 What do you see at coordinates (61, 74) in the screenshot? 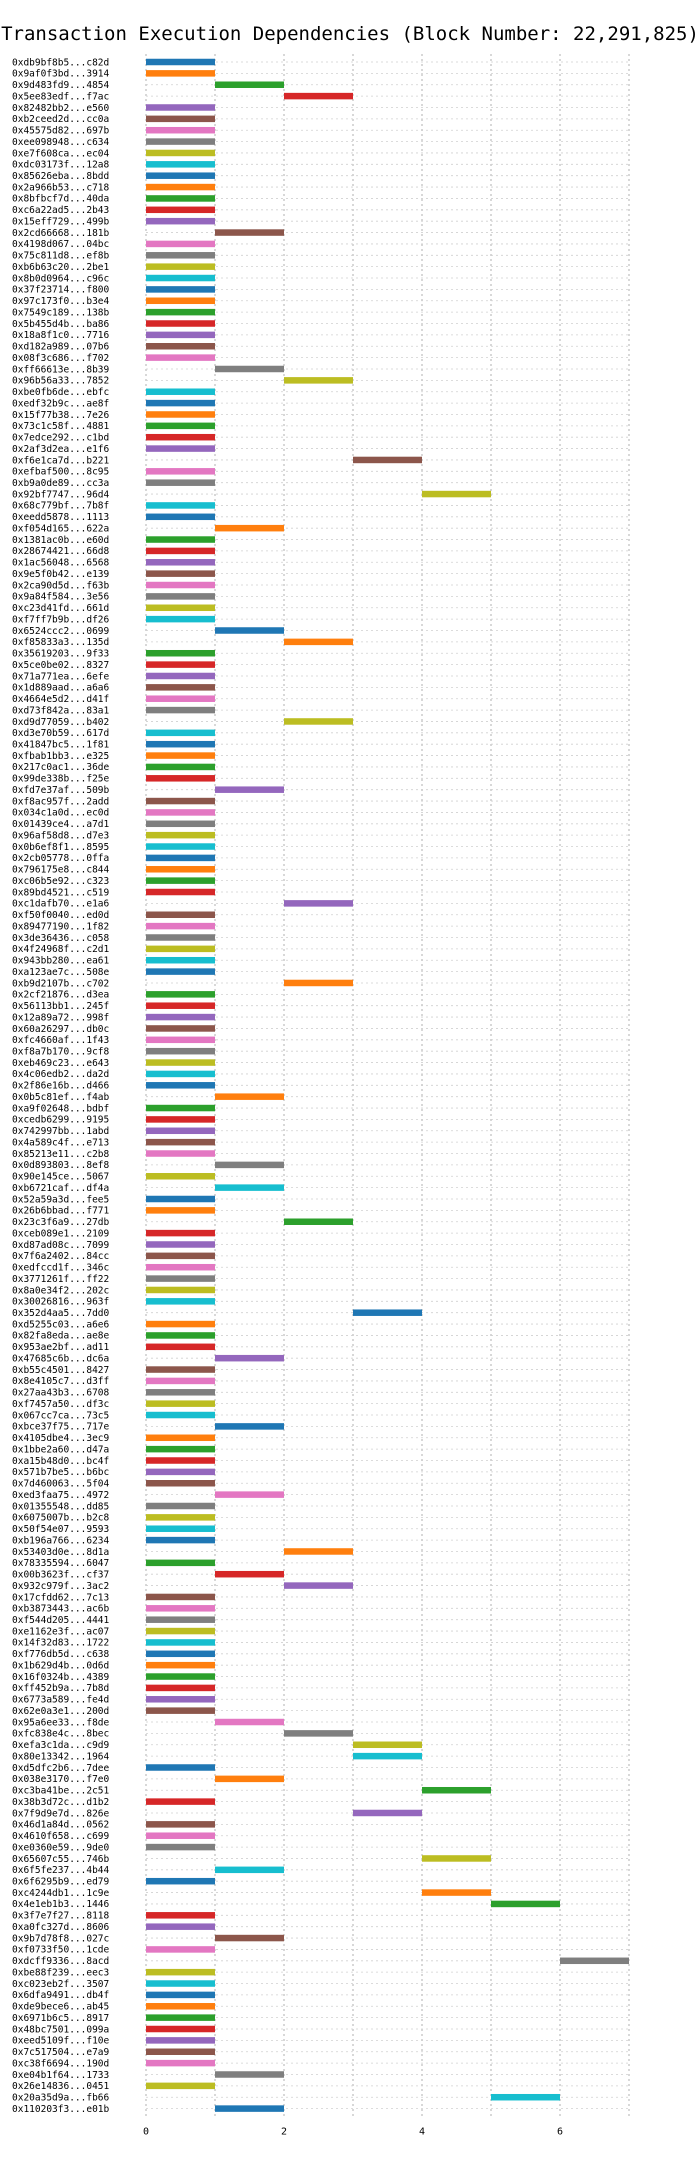
I see `y-tick-label: 0x9af0f3bd...3914` at bounding box center [61, 74].